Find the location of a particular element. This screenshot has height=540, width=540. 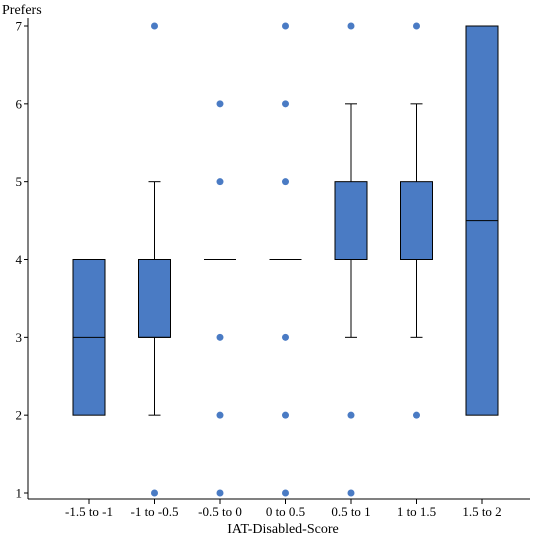

x-tick-label: -0.5 to 0 is located at coordinates (220, 511).